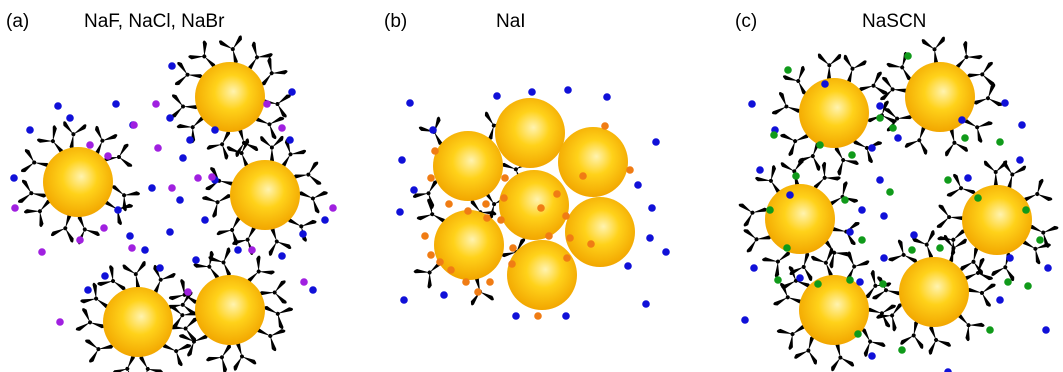 The image size is (1063, 372). I want to click on panel-b-letter: (b), so click(395, 21).